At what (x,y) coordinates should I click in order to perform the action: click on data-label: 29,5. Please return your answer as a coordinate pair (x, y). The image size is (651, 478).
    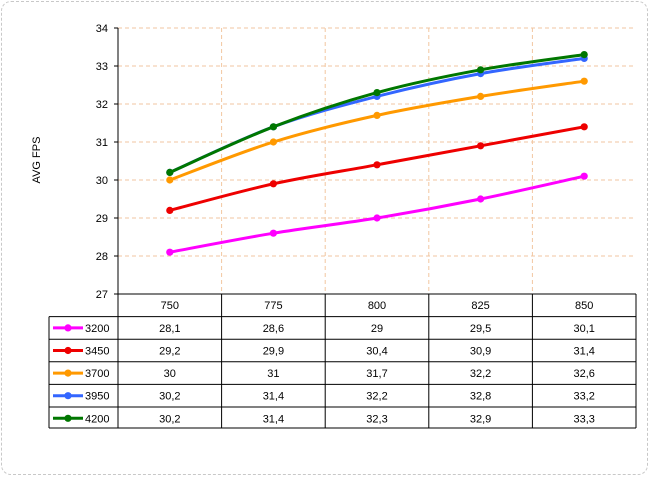
    Looking at the image, I should click on (480, 329).